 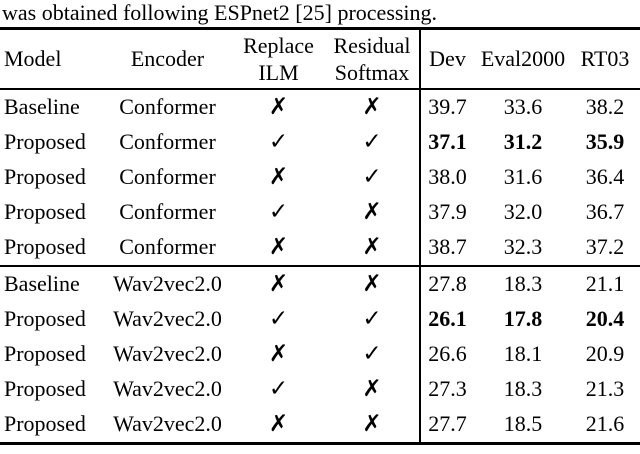 What do you see at coordinates (447, 424) in the screenshot?
I see `dev-value: 27.7` at bounding box center [447, 424].